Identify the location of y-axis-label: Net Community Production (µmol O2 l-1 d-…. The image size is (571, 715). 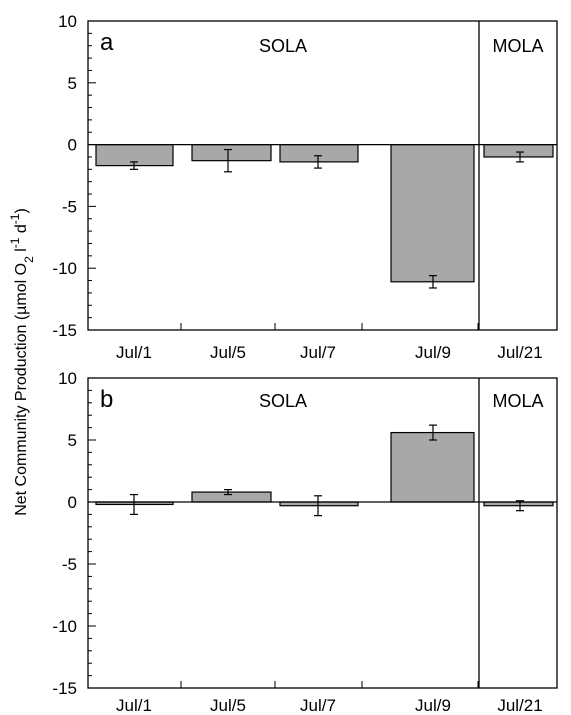
(22, 362).